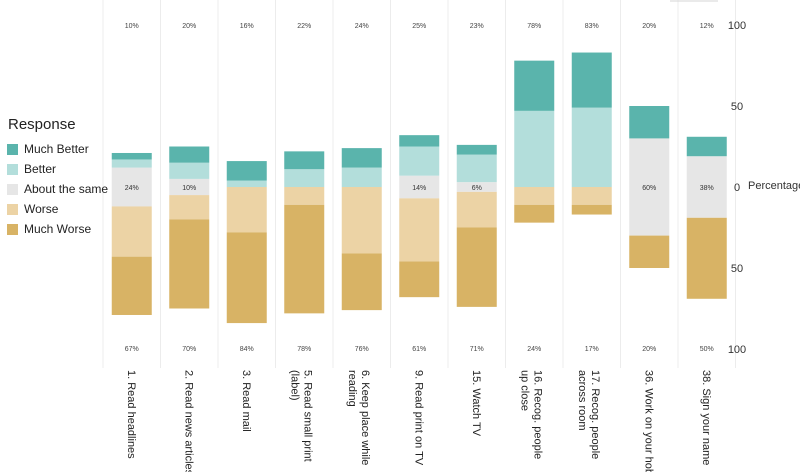 The height and width of the screenshot is (472, 800). I want to click on center-percent-label: 24%, so click(132, 188).